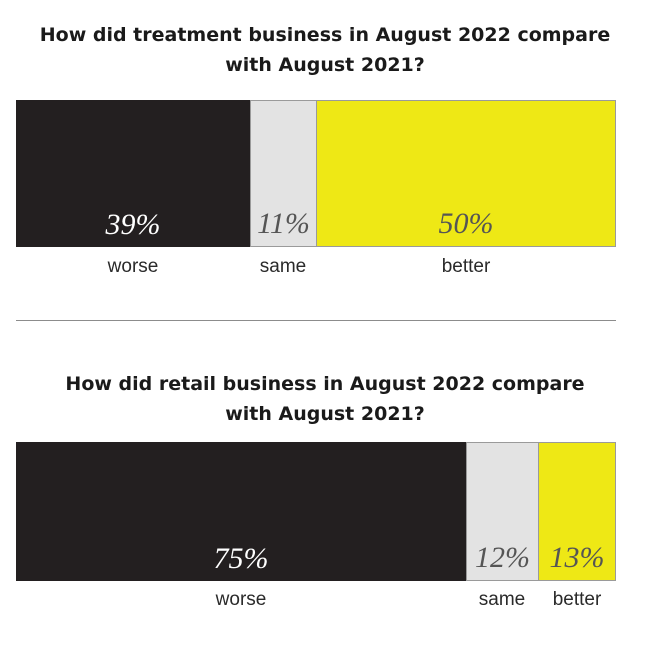  I want to click on value-label-same: 12%, so click(502, 557).